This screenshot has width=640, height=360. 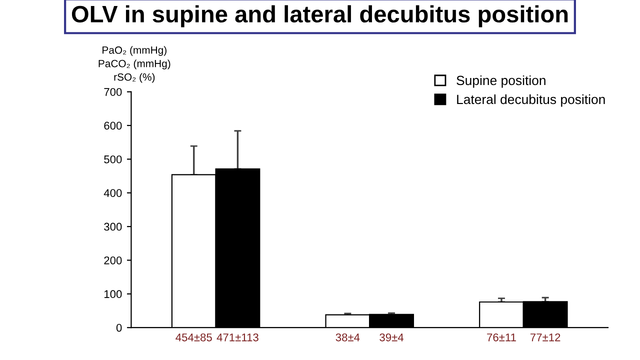 I want to click on y-tick-label: 500, so click(x=113, y=159).